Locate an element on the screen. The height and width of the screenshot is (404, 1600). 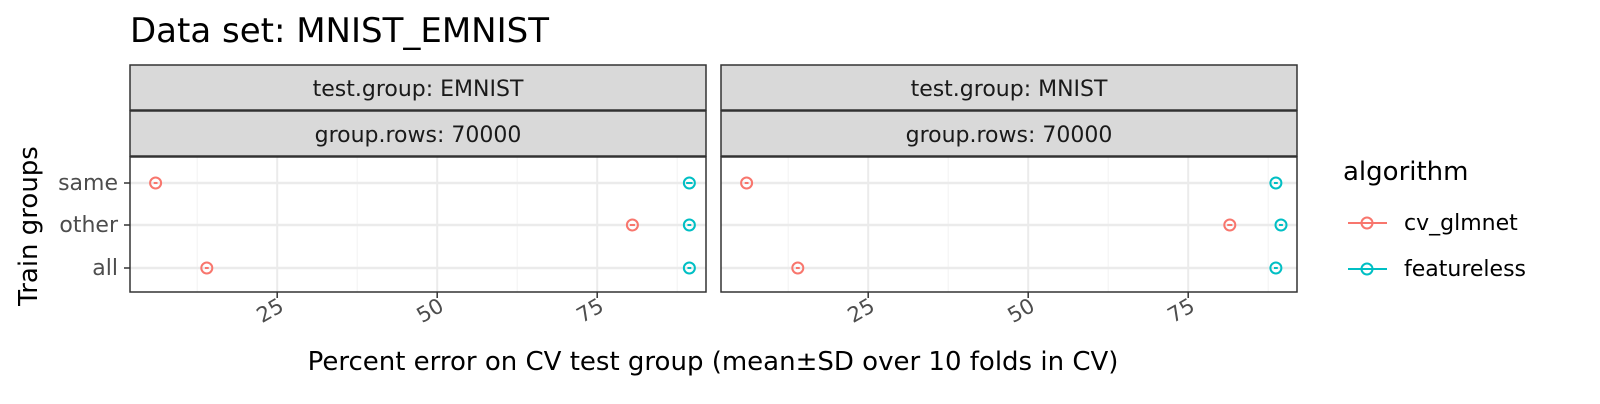
strip-top-label: test.group: MNIST is located at coordinates (1009, 89).